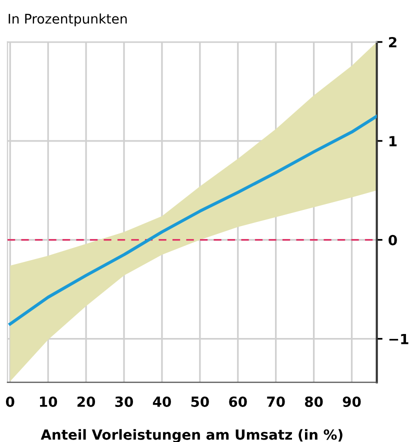  What do you see at coordinates (313, 401) in the screenshot?
I see `x-tick-label: 80` at bounding box center [313, 401].